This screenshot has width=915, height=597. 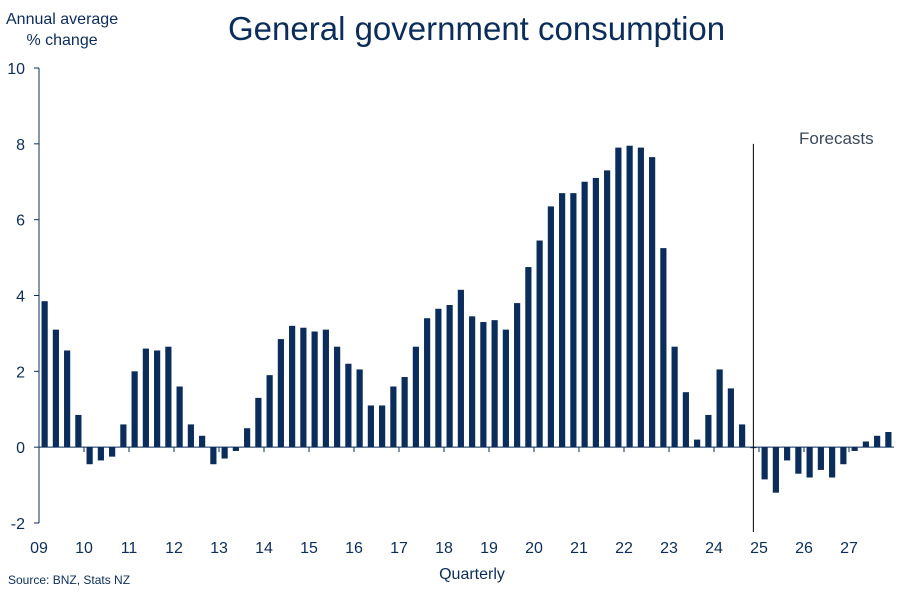 What do you see at coordinates (16, 69) in the screenshot?
I see `y-tick-label: 10` at bounding box center [16, 69].